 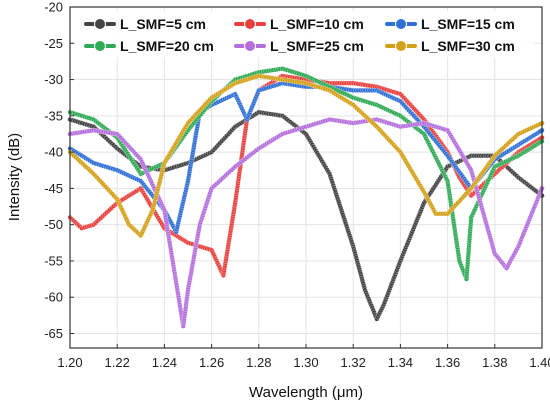 I want to click on y-tick-label: -50, so click(x=53, y=224).